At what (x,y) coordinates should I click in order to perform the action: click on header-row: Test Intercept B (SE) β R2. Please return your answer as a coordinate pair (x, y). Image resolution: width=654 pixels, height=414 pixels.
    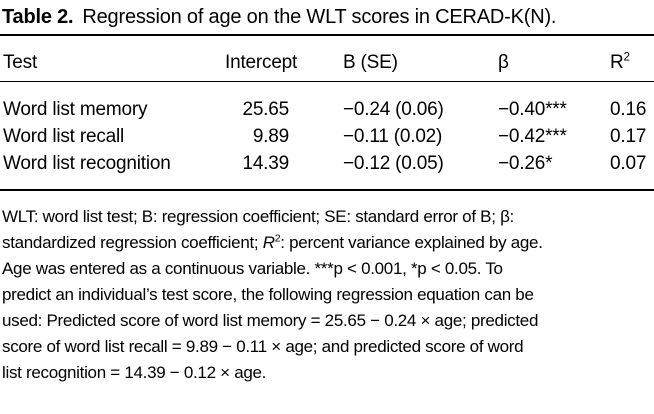
    Looking at the image, I should click on (327, 58).